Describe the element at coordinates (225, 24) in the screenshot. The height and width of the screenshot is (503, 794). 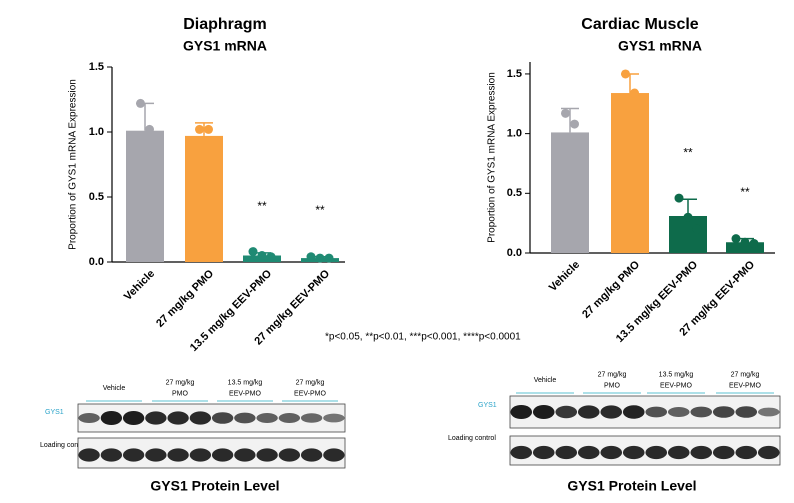
I see `chart-title: Diaphragm` at that location.